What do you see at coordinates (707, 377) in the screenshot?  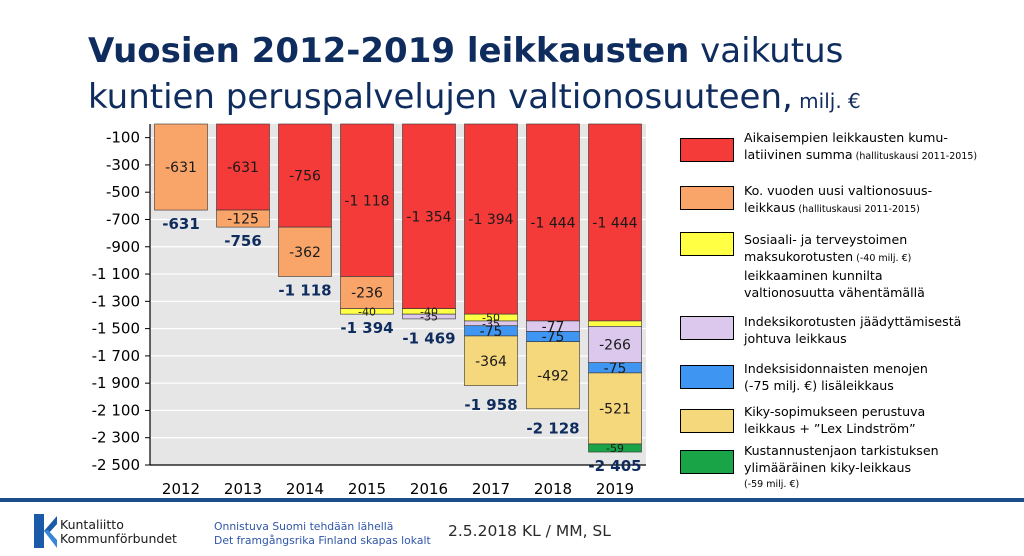 I see `legend-swatch-index-extra` at bounding box center [707, 377].